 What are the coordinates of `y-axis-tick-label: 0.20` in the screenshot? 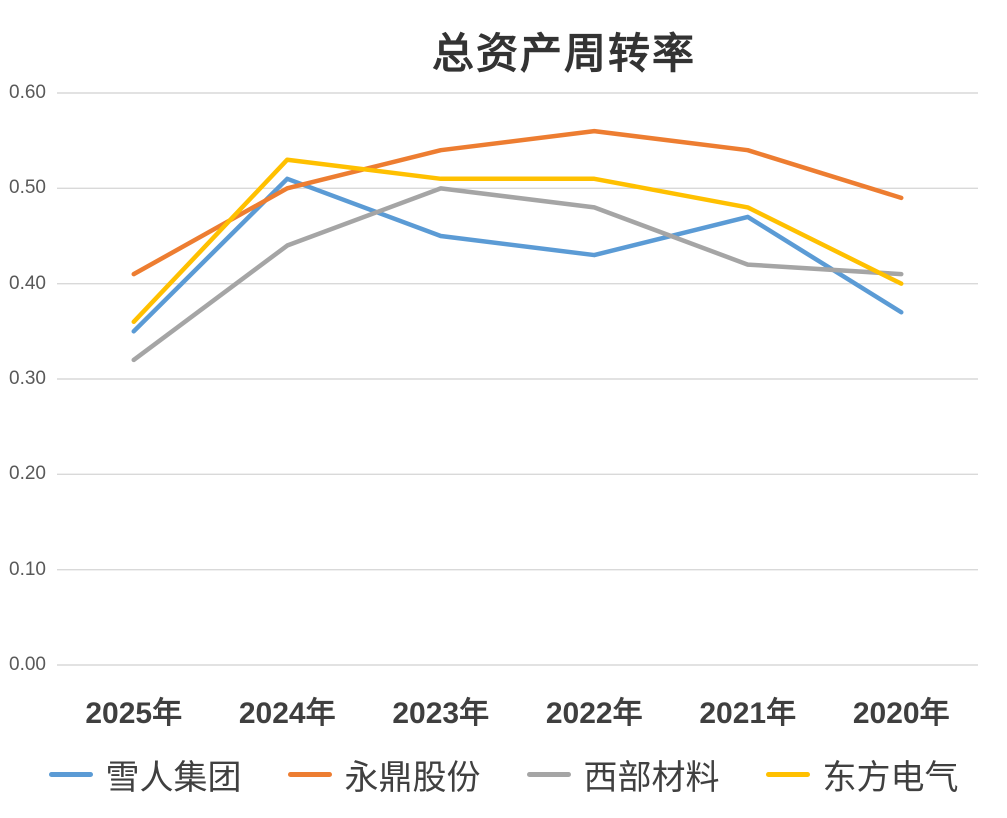 It's located at (27, 474).